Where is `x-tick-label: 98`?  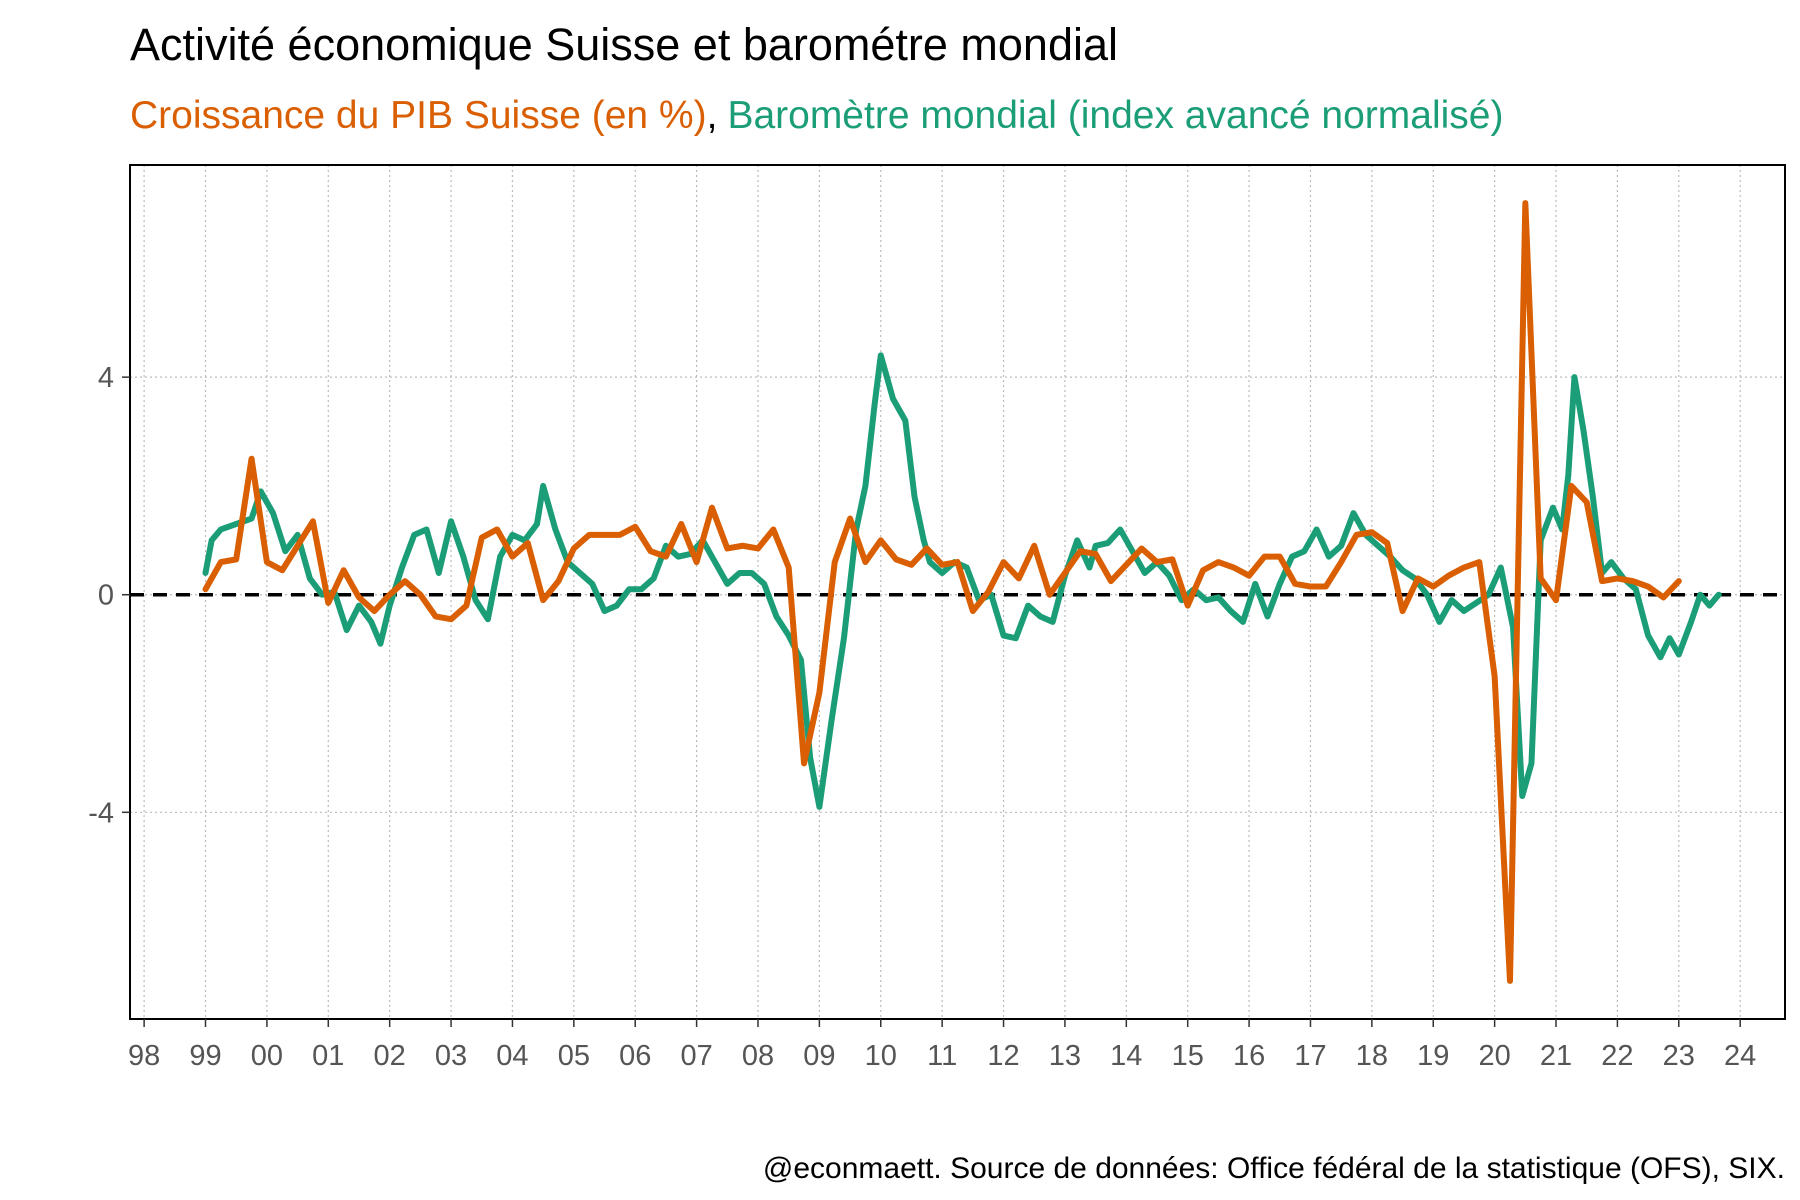 x-tick-label: 98 is located at coordinates (144, 1056).